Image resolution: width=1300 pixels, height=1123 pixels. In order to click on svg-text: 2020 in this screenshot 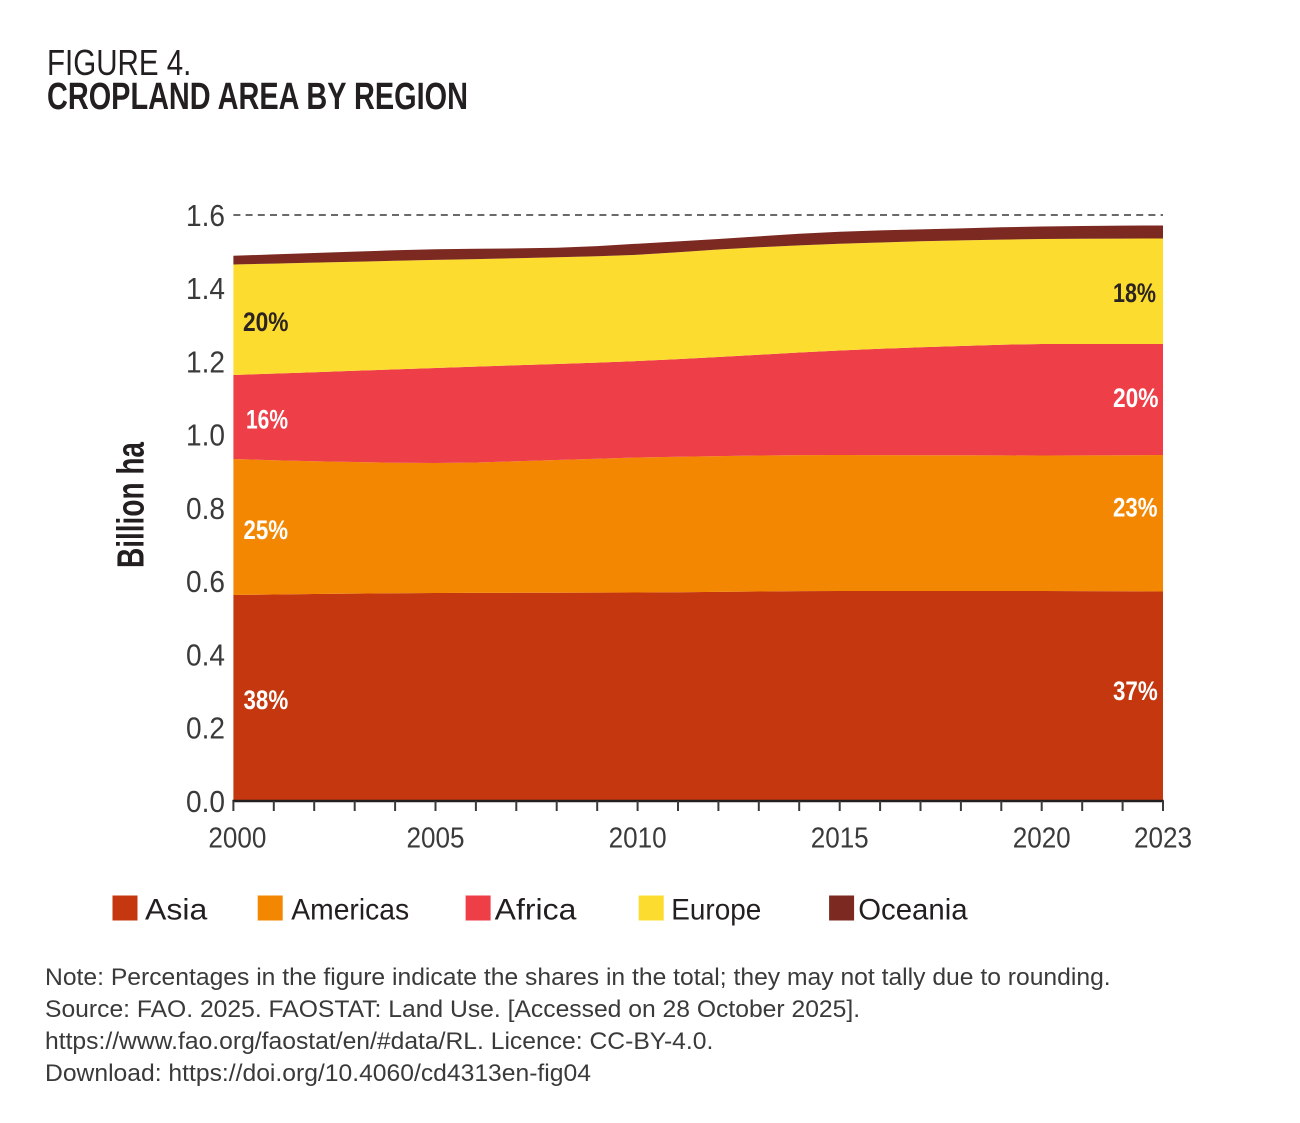, I will do `click(1042, 838)`.